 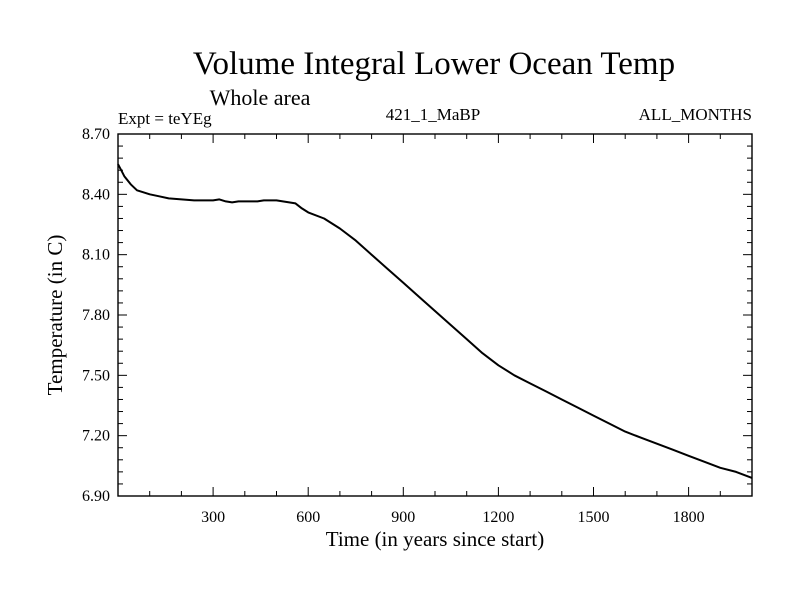 I want to click on x-tick-label: 1500, so click(x=594, y=517).